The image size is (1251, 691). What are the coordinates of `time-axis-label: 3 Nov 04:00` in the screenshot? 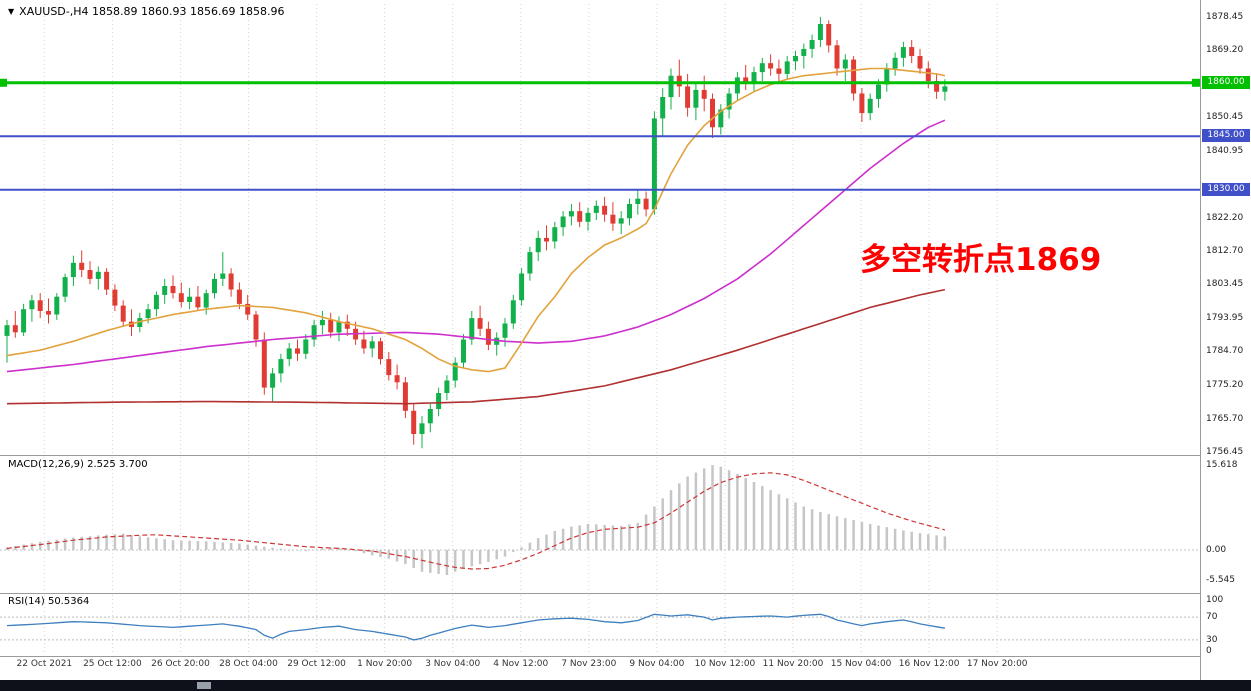 It's located at (453, 664).